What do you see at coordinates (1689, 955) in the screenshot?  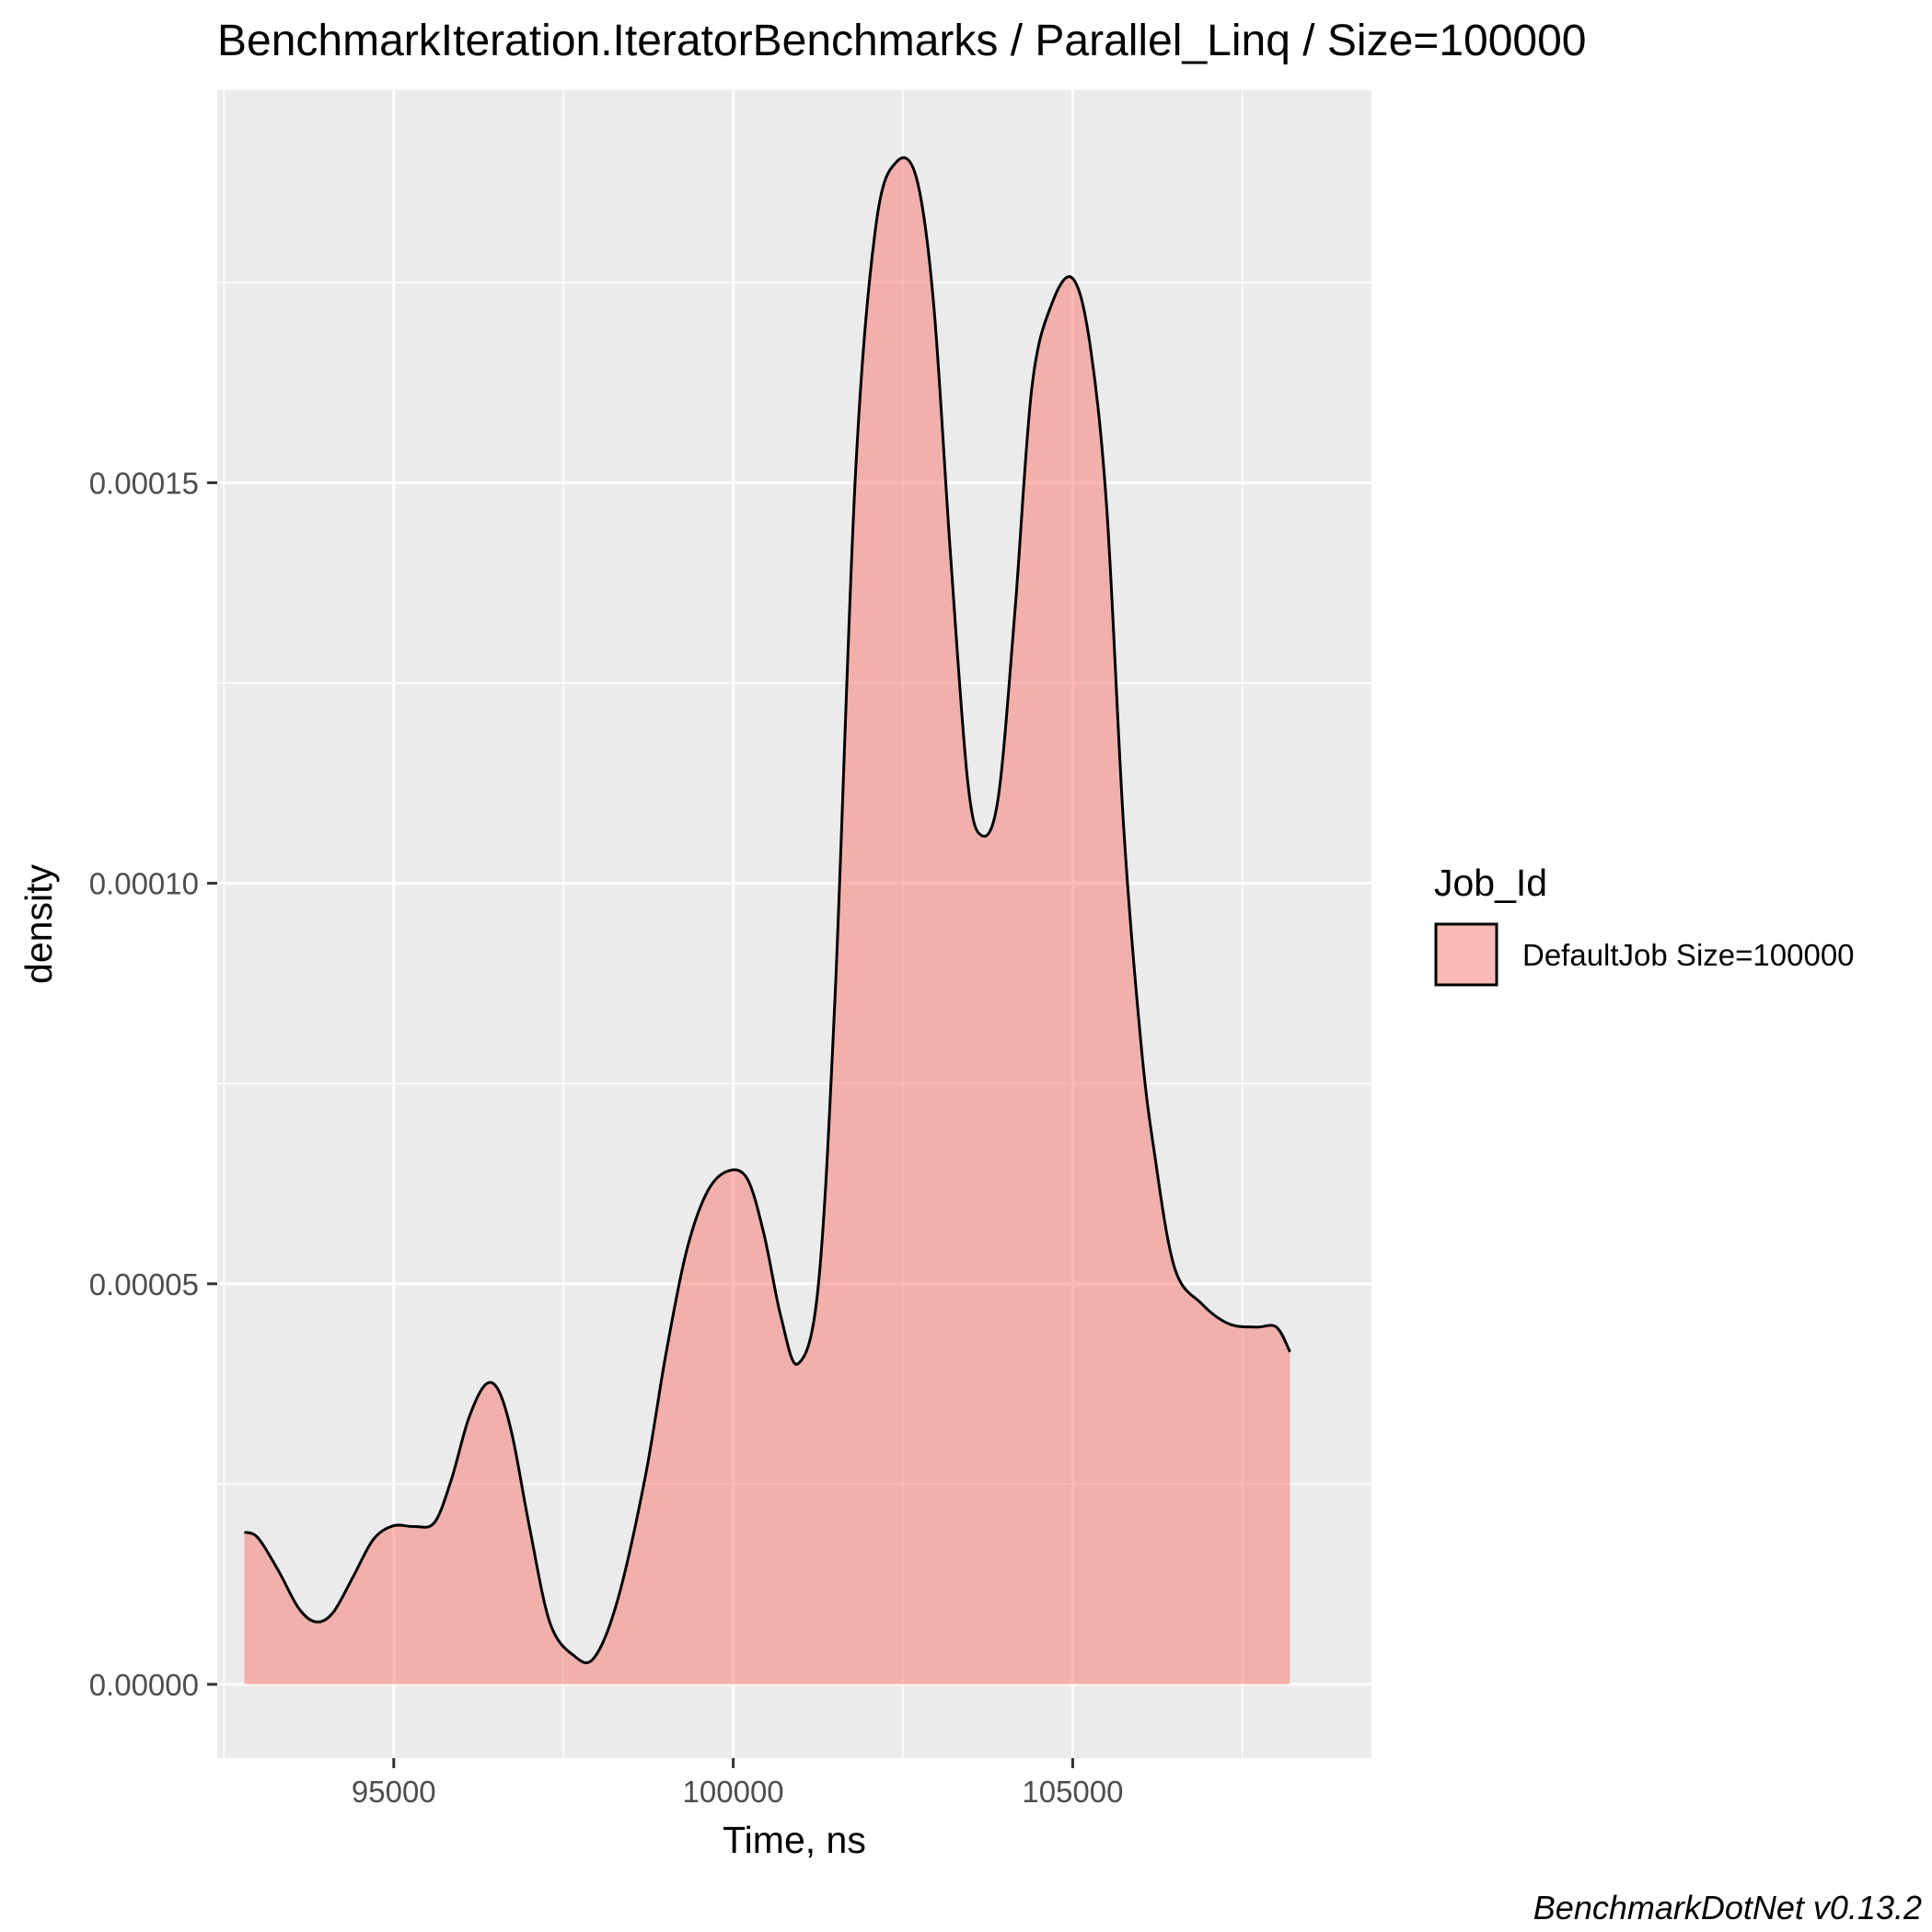 I see `legend-entry-label: DefaultJob Size=100000` at bounding box center [1689, 955].